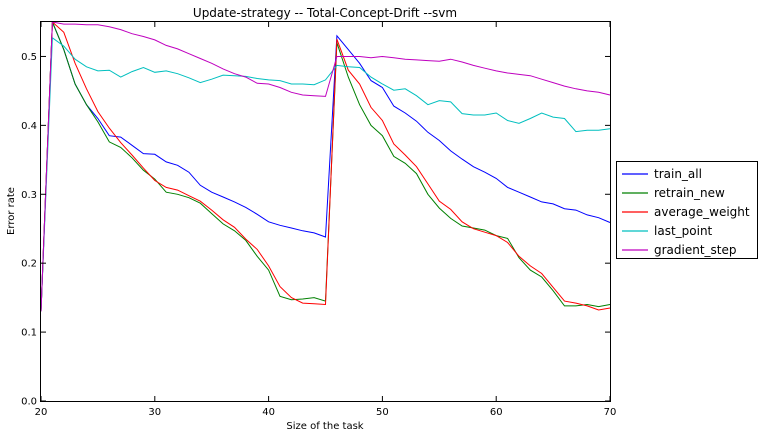 The image size is (761, 437). Describe the element at coordinates (702, 212) in the screenshot. I see `legend-label: average_weight` at that location.